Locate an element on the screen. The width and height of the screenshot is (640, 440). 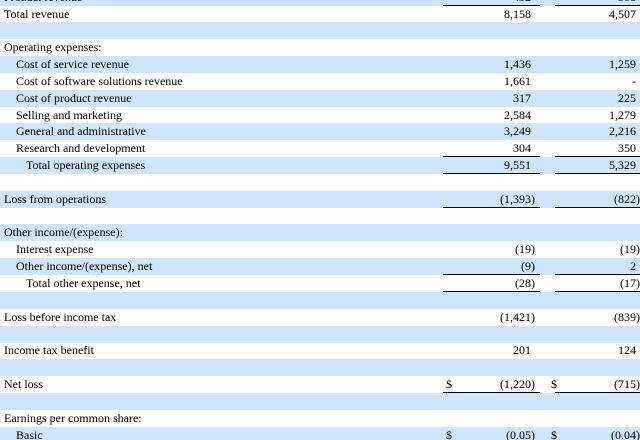
table-row: Earnings per common share: is located at coordinates (320, 418).